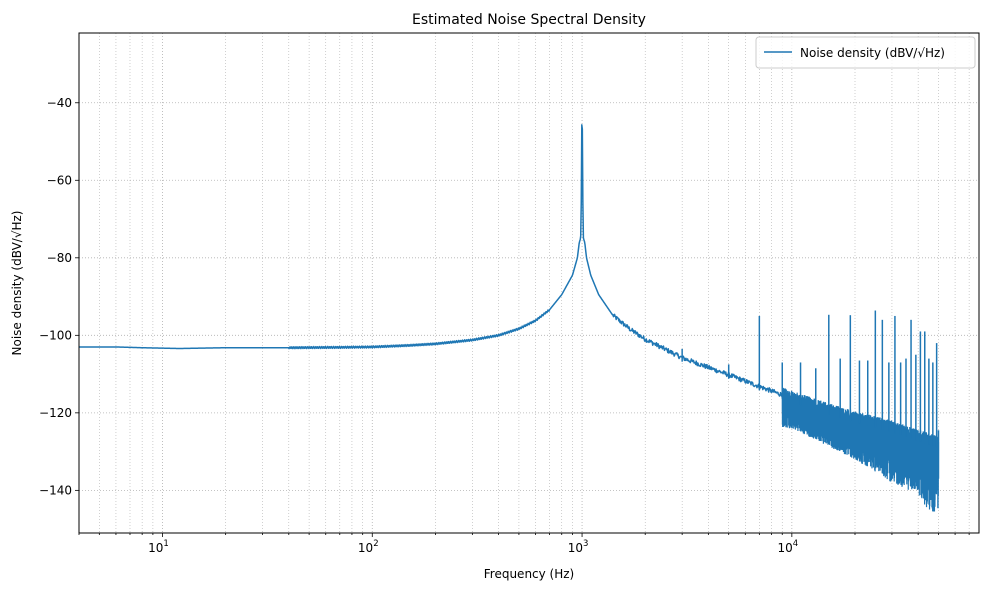 This screenshot has width=989, height=590. I want to click on legend: Noise density (dBV/√Hz), so click(865, 52).